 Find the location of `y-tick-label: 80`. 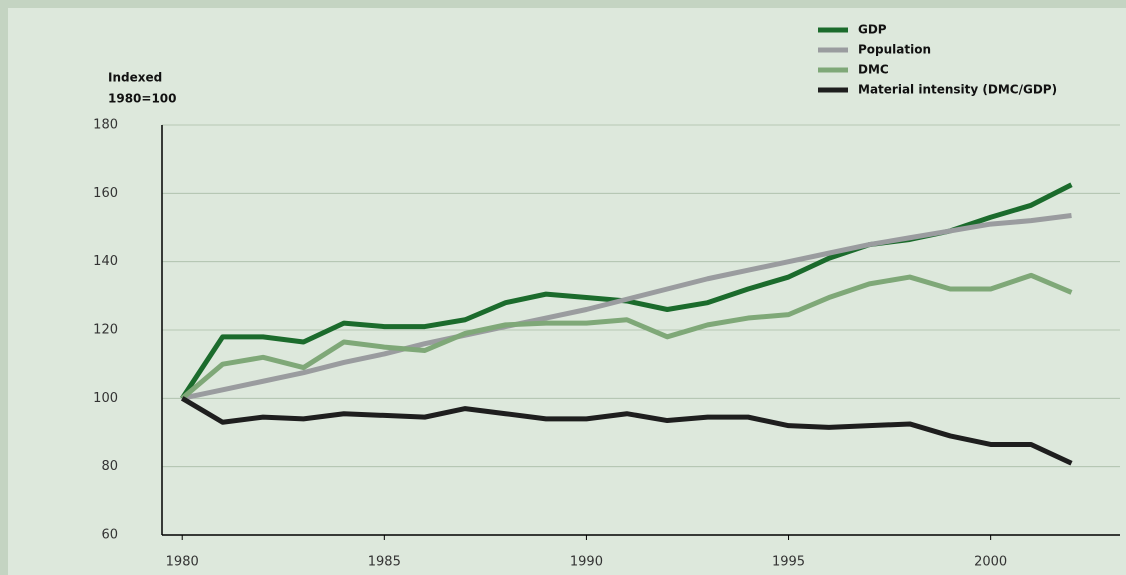

y-tick-label: 80 is located at coordinates (109, 466).